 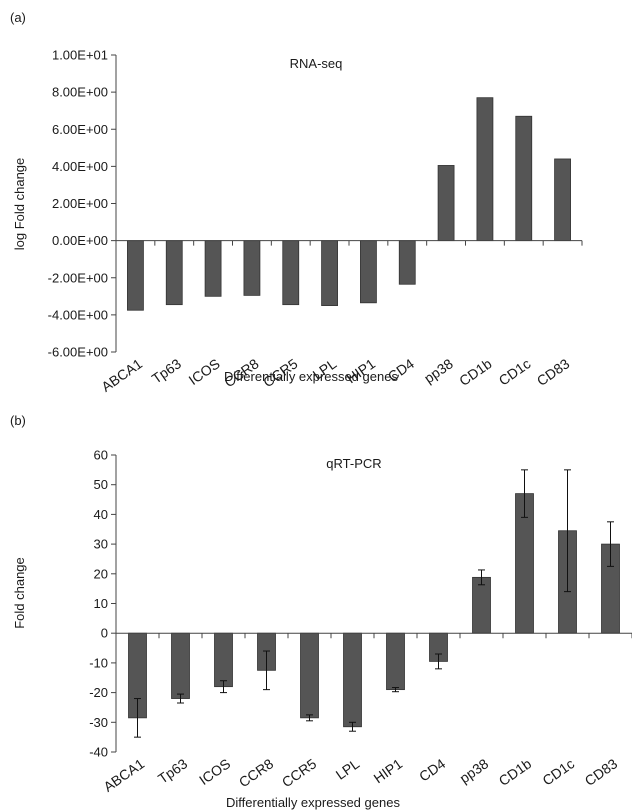 What do you see at coordinates (98, 692) in the screenshot?
I see `y-tick-label: -20` at bounding box center [98, 692].